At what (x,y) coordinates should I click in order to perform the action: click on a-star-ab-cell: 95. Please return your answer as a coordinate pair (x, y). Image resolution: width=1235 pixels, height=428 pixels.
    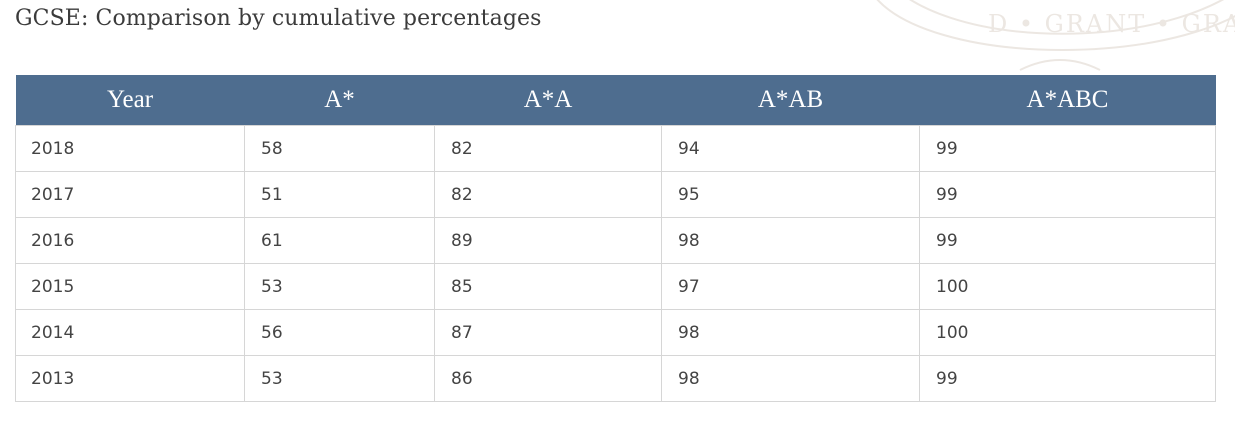
    Looking at the image, I should click on (790, 194).